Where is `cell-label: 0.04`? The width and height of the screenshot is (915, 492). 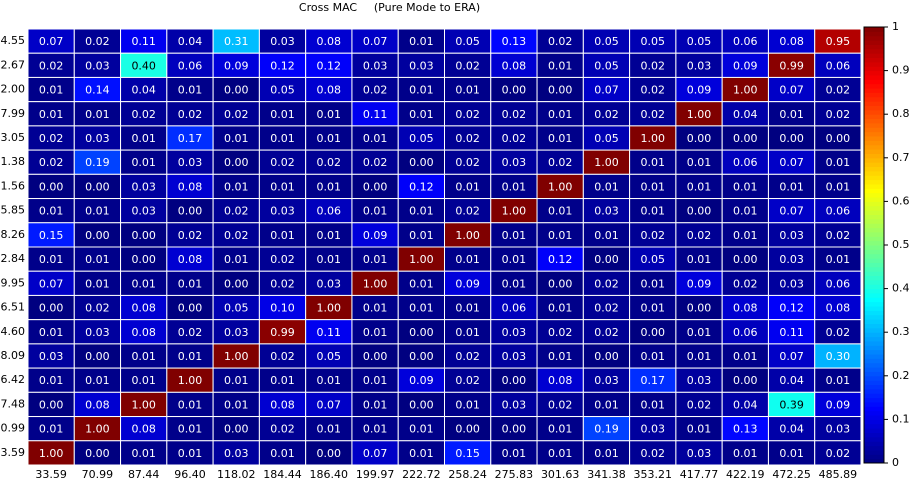
cell-label: 0.04 is located at coordinates (745, 404).